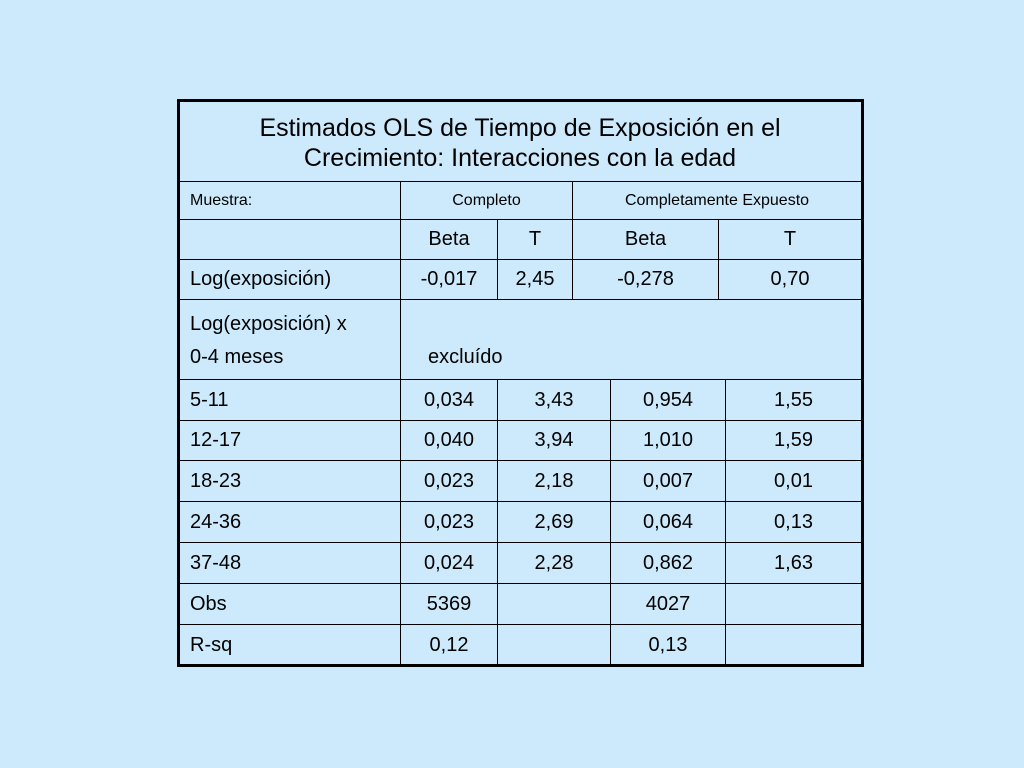 The width and height of the screenshot is (1024, 768). Describe the element at coordinates (793, 400) in the screenshot. I see `value-cell: 1,55` at that location.